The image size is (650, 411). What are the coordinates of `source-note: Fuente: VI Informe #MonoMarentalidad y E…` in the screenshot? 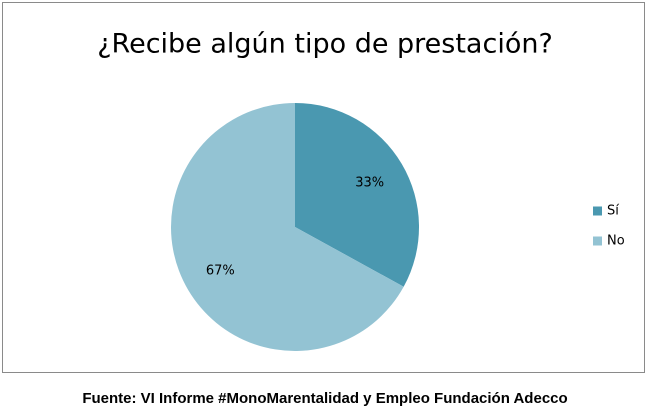 It's located at (324, 398).